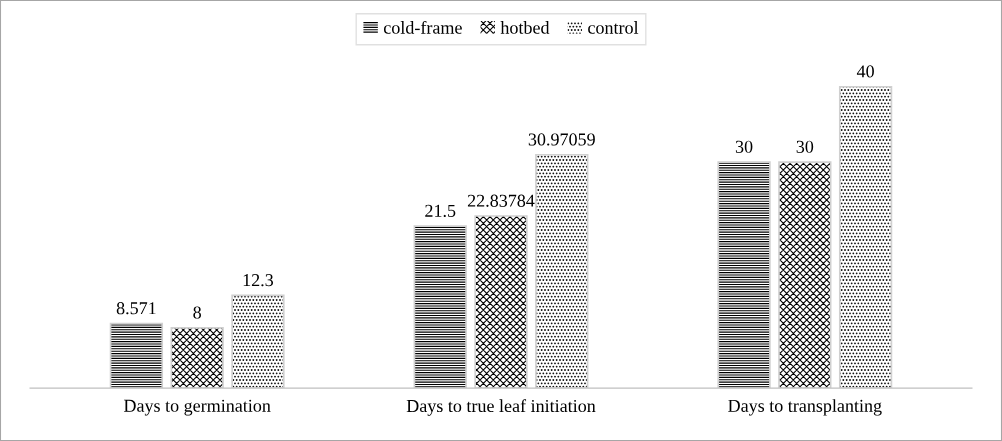 The width and height of the screenshot is (1002, 441). What do you see at coordinates (501, 200) in the screenshot?
I see `data-label: 22.83784` at bounding box center [501, 200].